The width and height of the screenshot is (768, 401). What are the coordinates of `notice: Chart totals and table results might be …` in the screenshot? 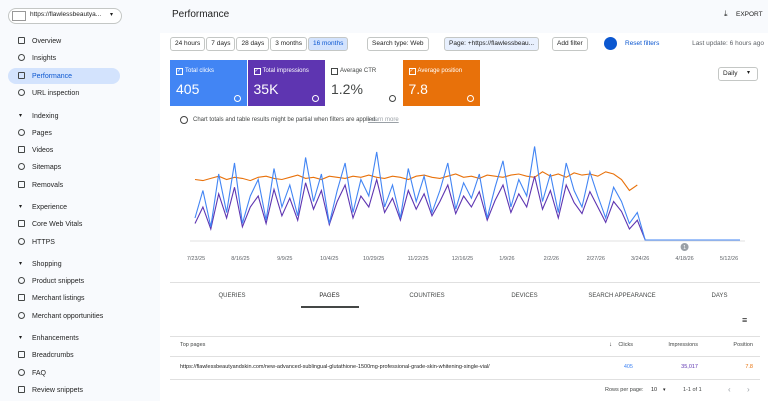 It's located at (285, 120).